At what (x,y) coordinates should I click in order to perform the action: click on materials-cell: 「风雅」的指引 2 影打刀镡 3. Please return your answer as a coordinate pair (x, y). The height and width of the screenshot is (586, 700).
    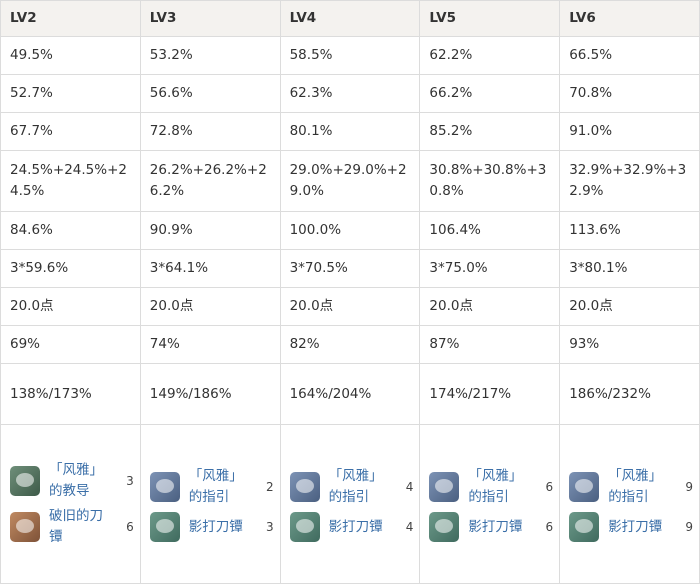
    Looking at the image, I should click on (210, 504).